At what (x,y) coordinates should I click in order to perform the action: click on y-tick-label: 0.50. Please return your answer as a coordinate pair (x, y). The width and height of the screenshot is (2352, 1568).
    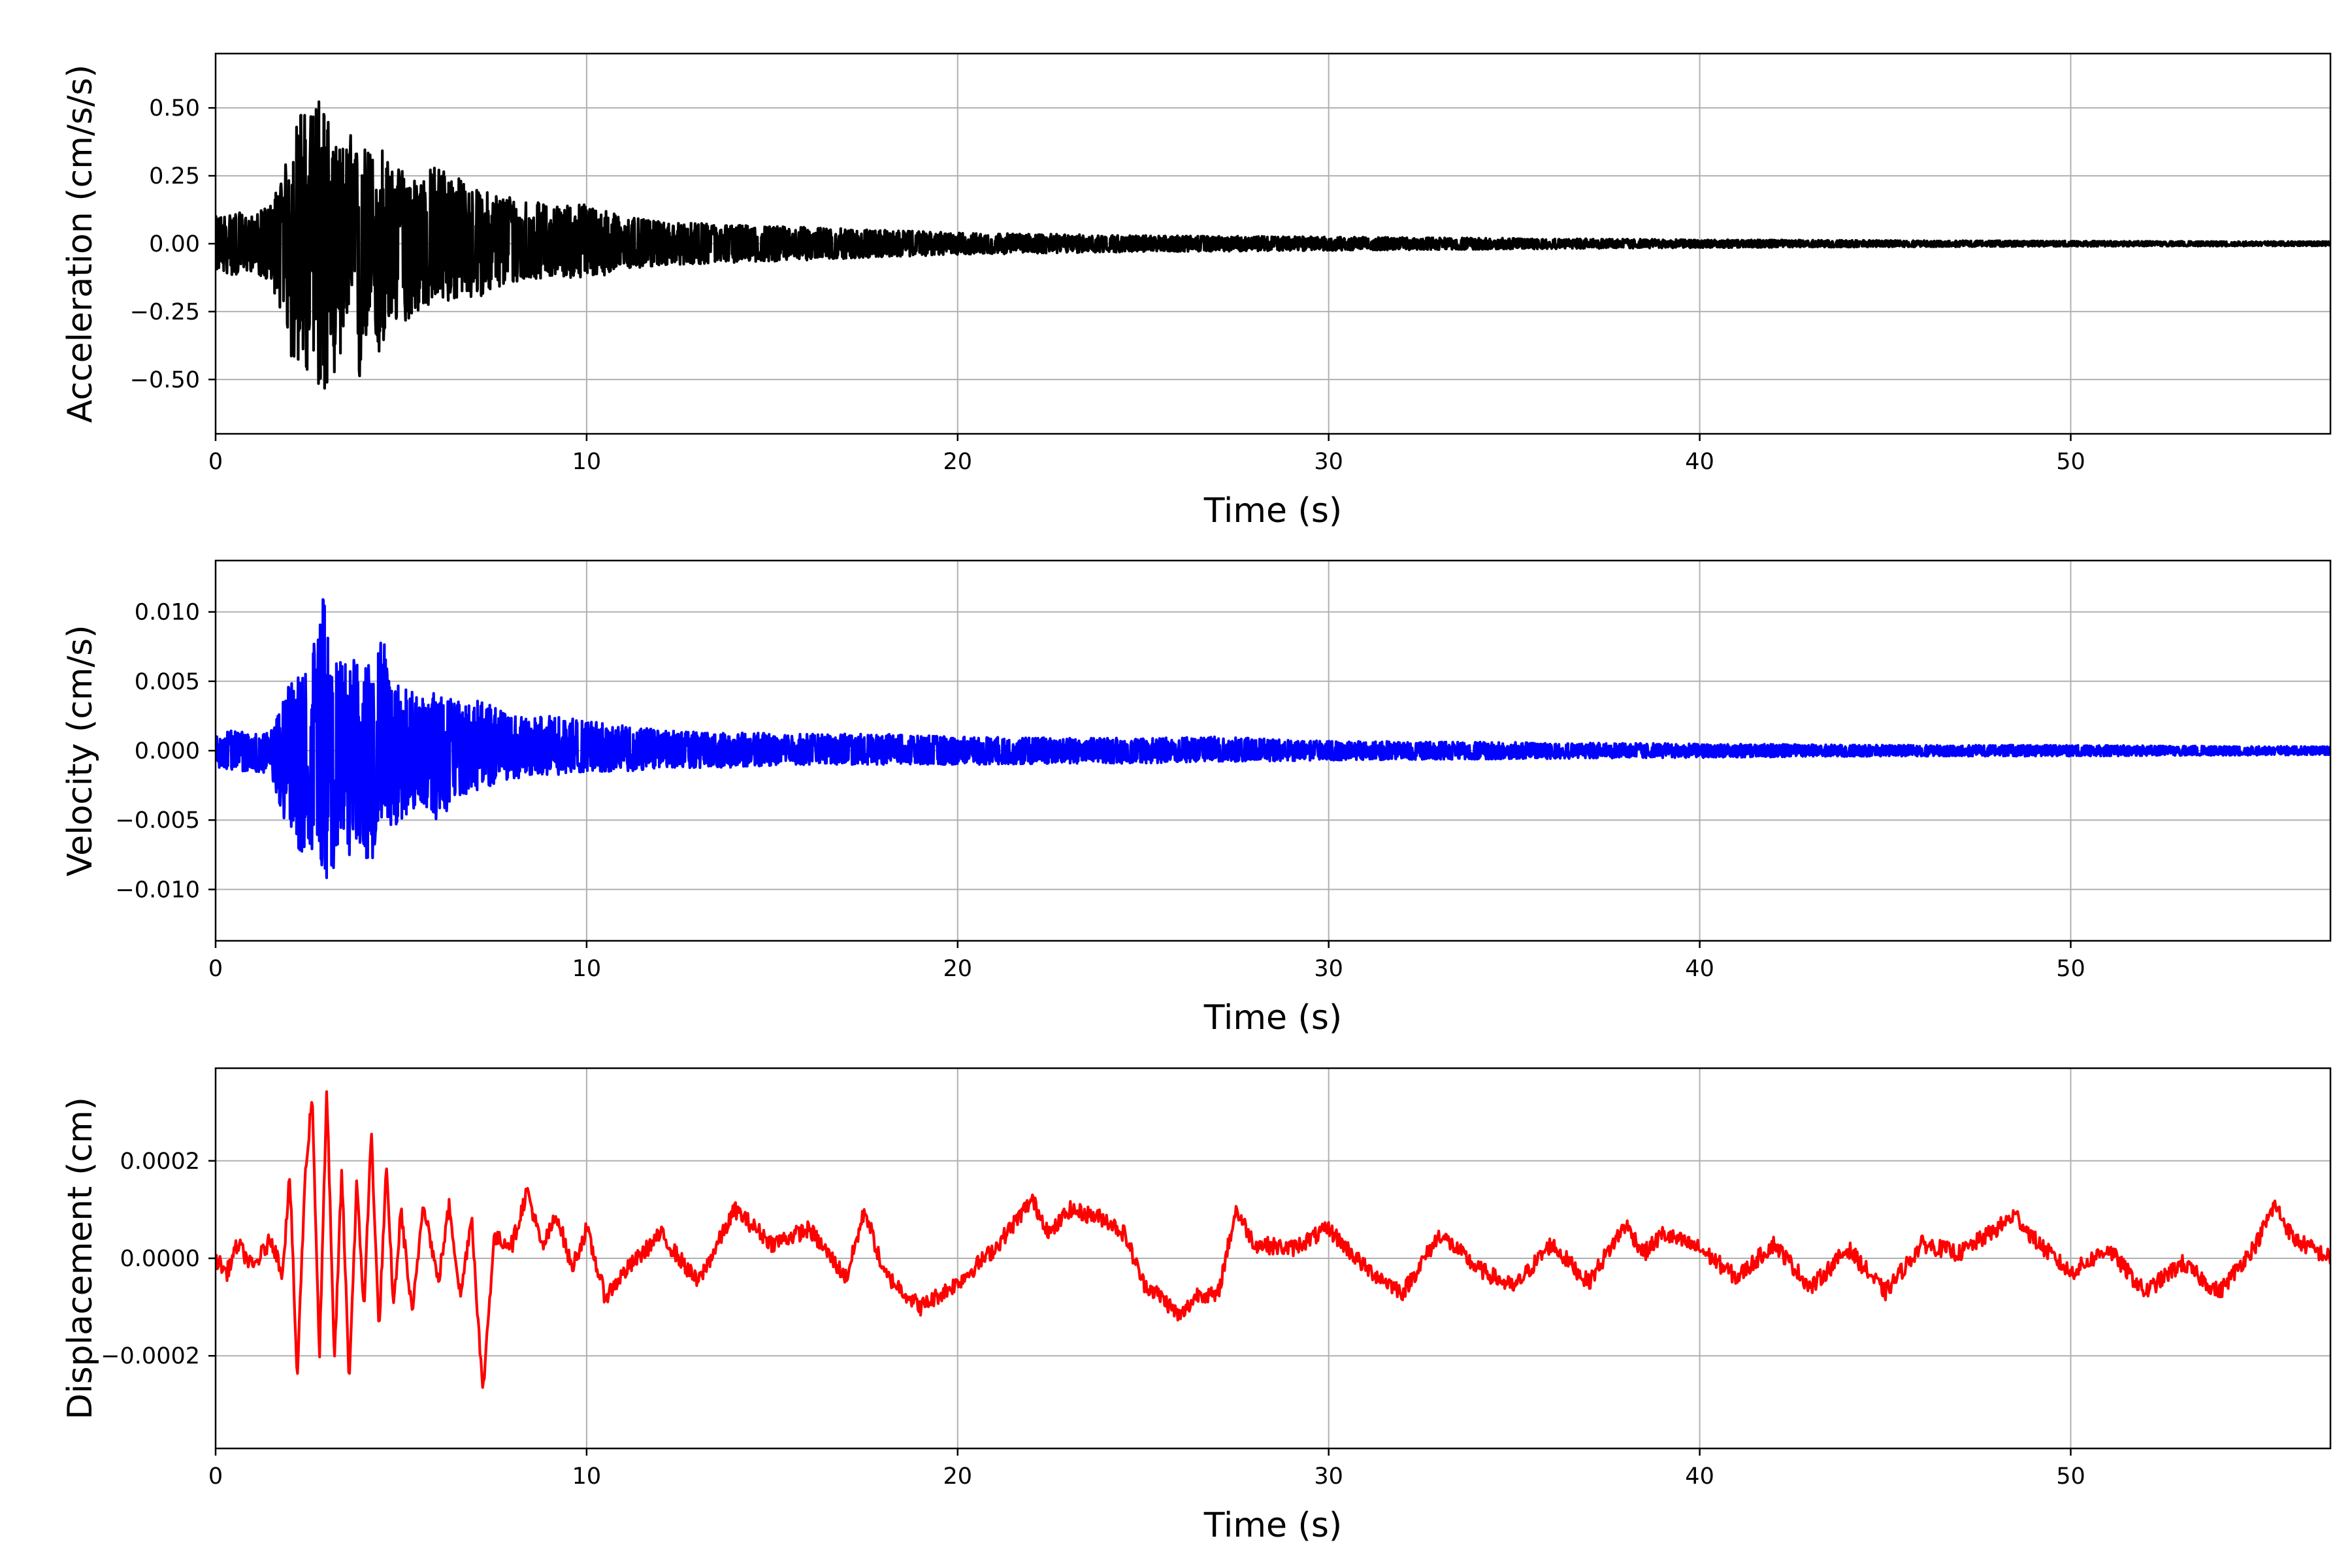
    Looking at the image, I should click on (174, 108).